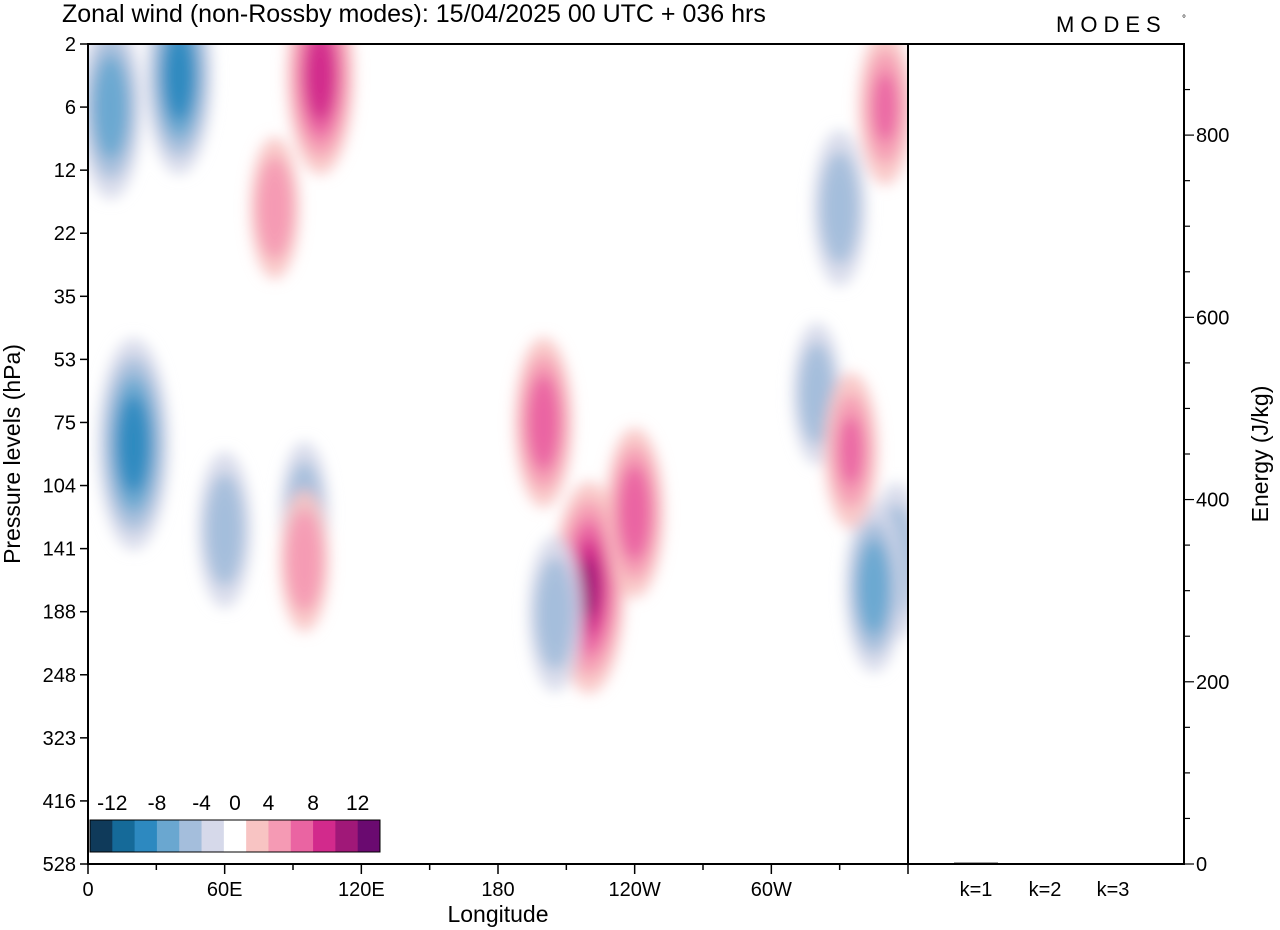 The height and width of the screenshot is (930, 1280). I want to click on energy-tick-label: 200, so click(1212, 683).